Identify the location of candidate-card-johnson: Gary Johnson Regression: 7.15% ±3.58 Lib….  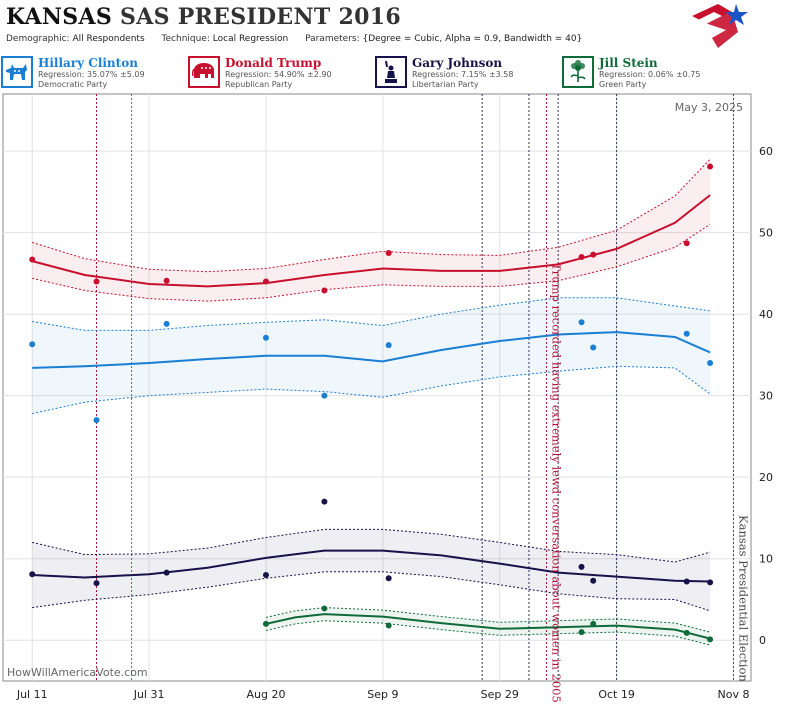
(468, 73).